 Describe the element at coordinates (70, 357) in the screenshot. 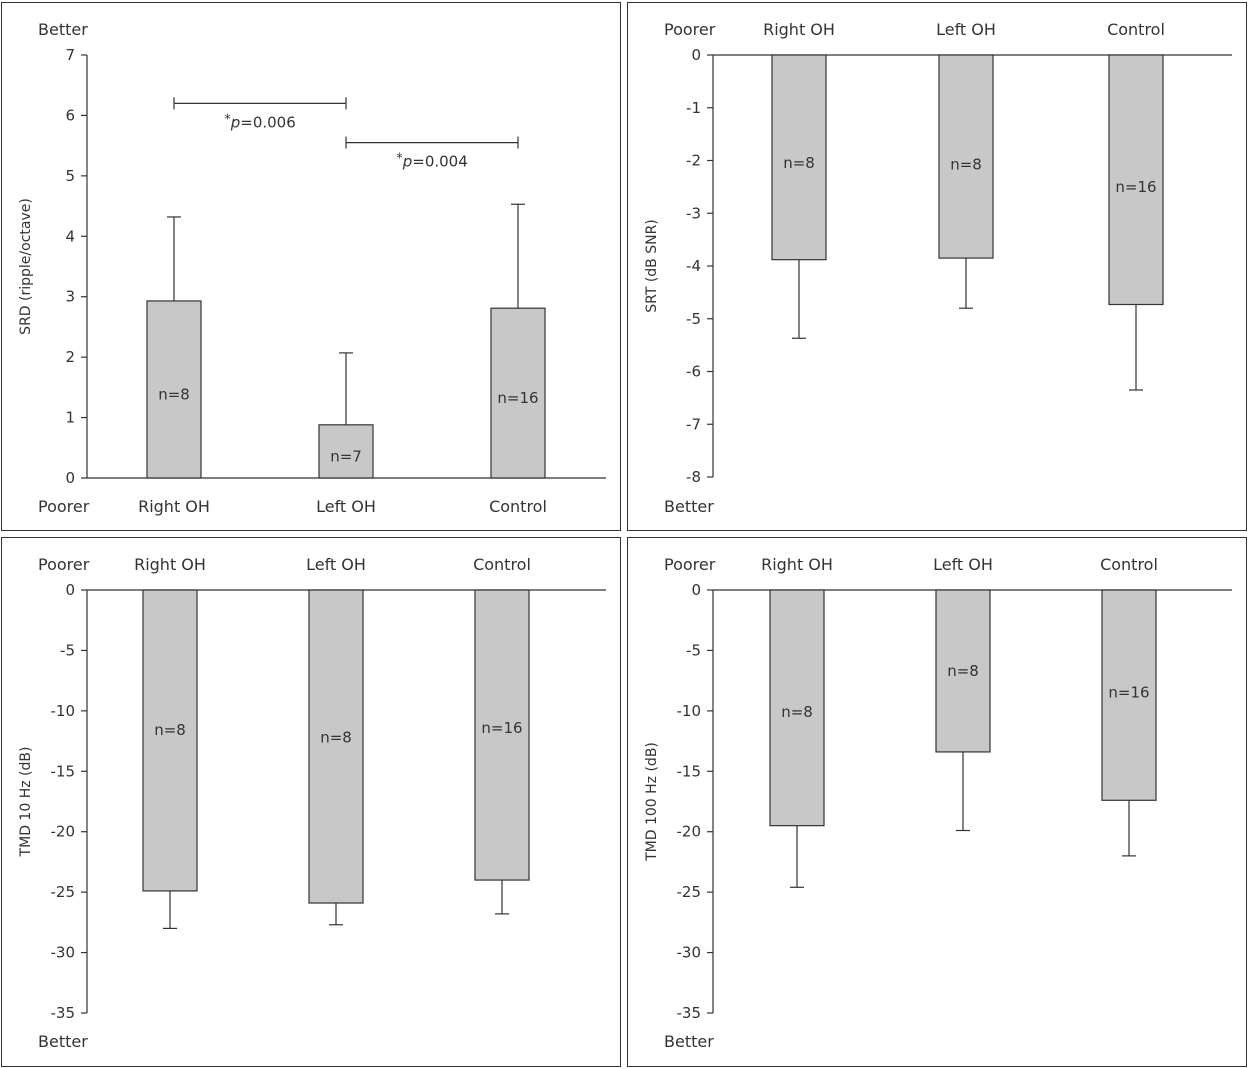

I see `y-tick-label: 2` at that location.